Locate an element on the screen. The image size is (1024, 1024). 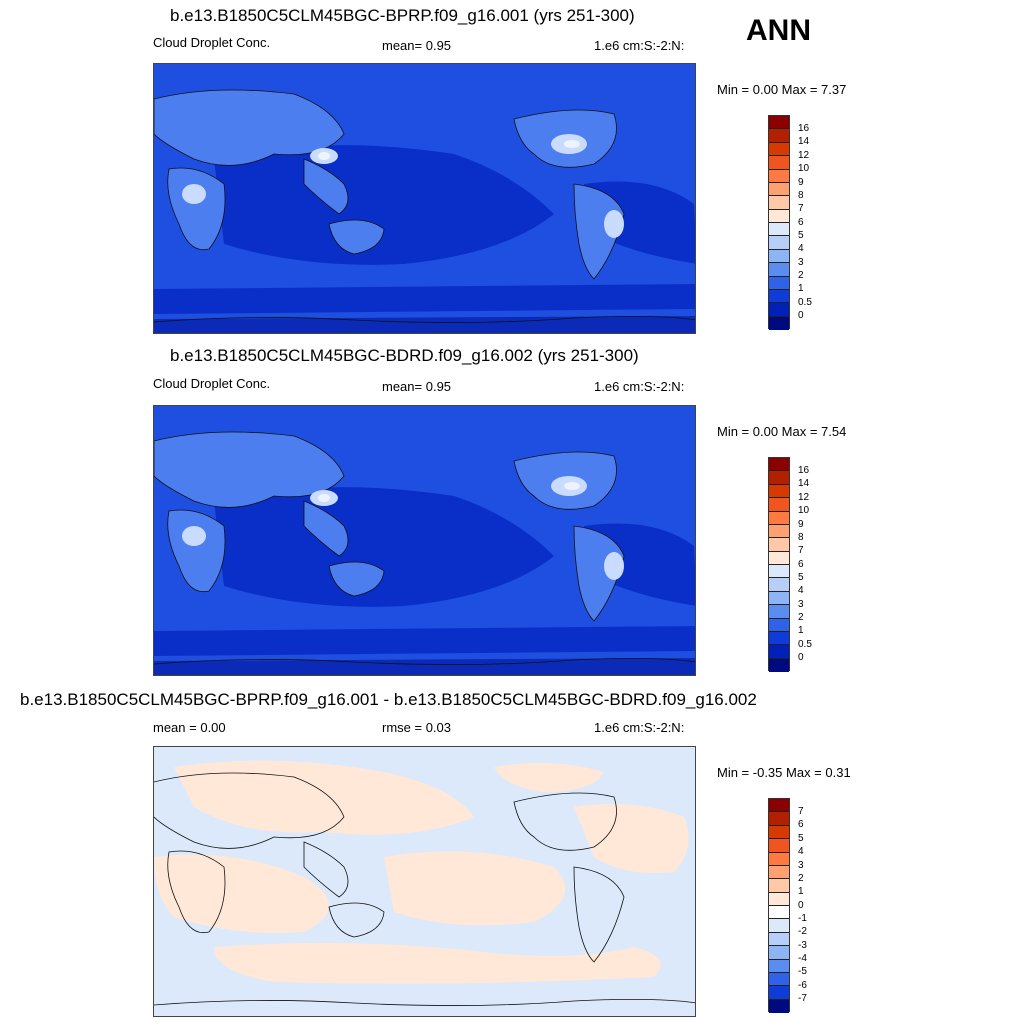
panel-2-tick: 14 is located at coordinates (804, 483).